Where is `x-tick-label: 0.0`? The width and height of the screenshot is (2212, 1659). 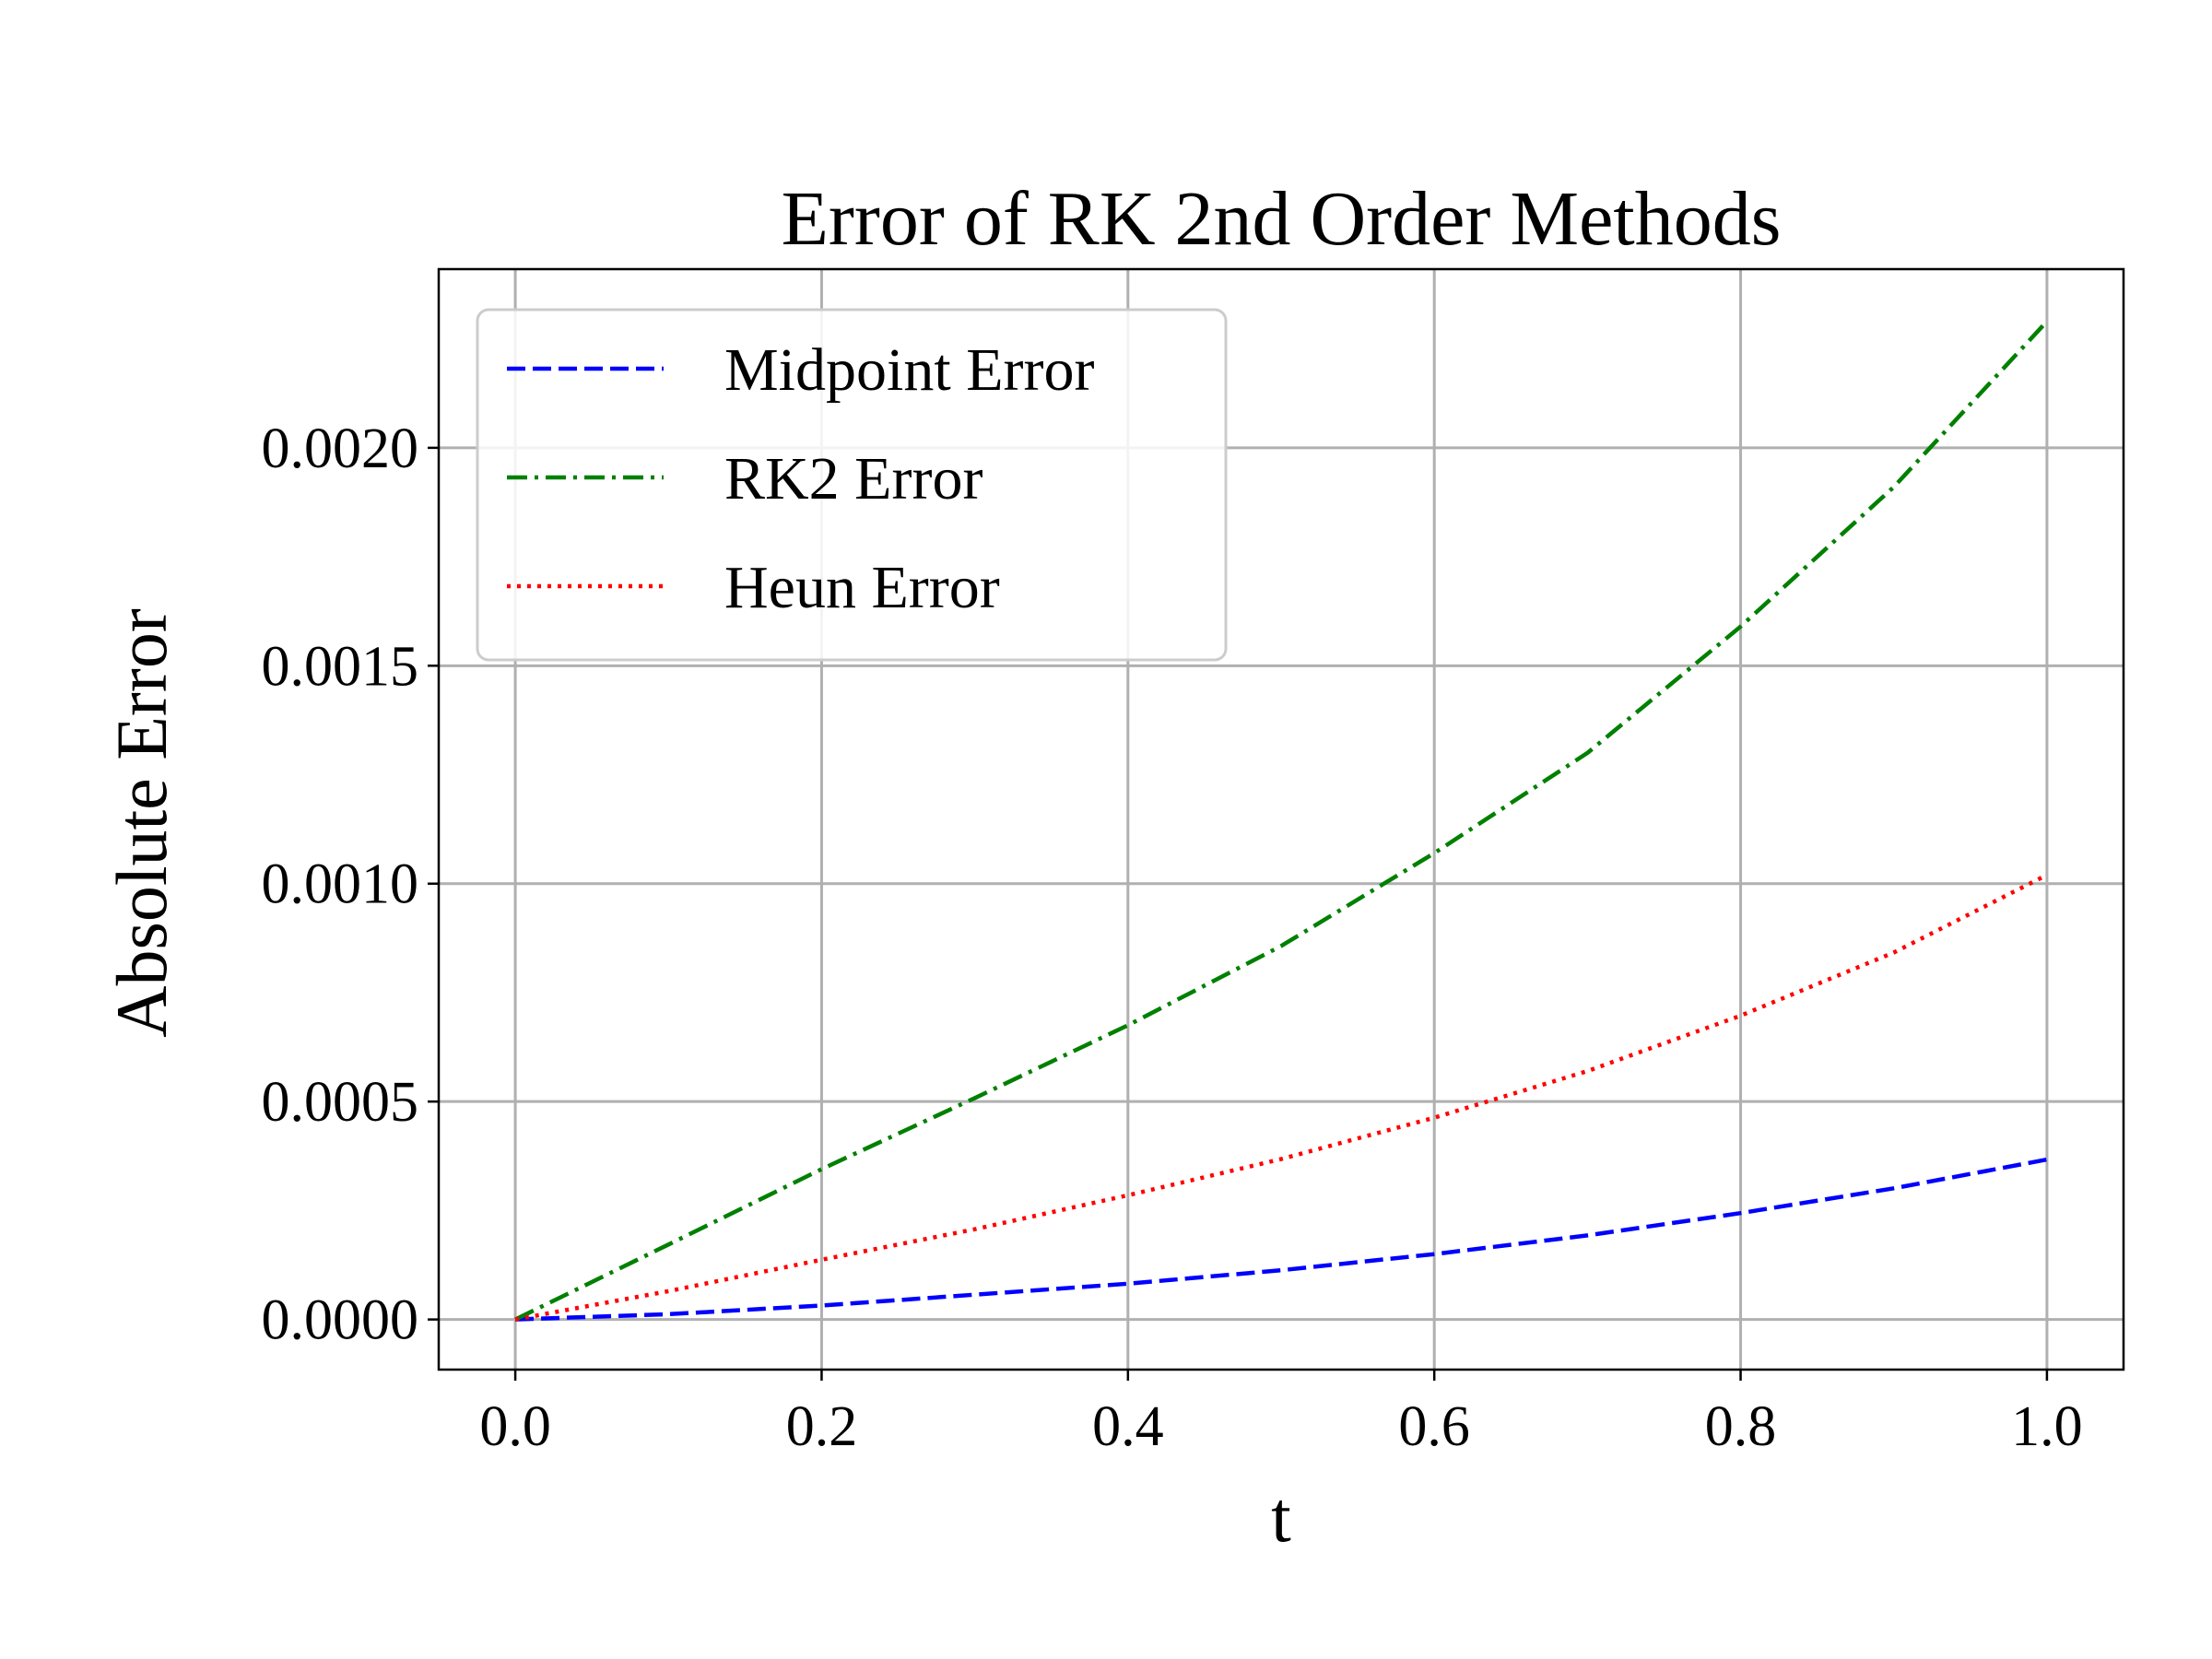 x-tick-label: 0.0 is located at coordinates (515, 1426).